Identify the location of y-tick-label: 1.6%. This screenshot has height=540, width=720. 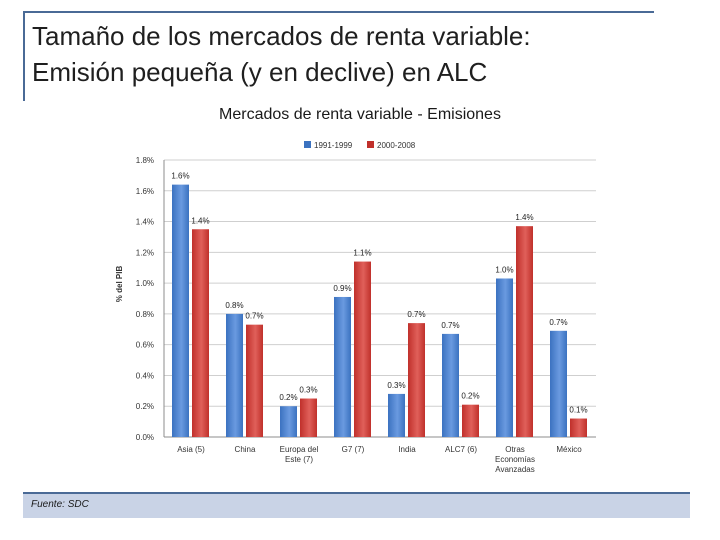
(145, 191).